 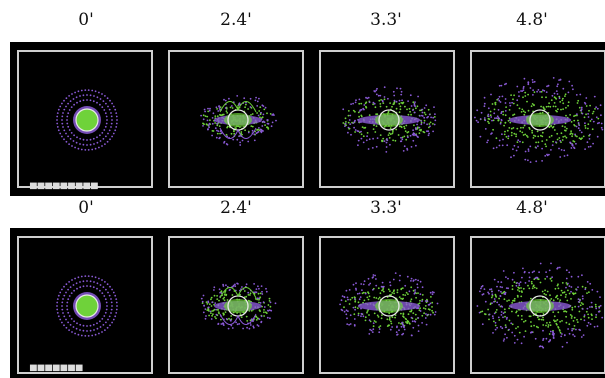 I want to click on time-label-row1-2: 3.3', so click(x=386, y=20).